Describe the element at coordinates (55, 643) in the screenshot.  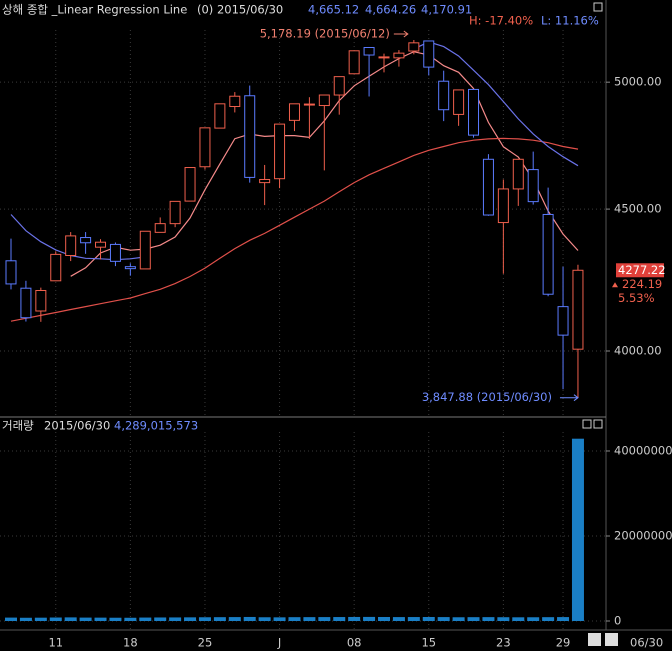
I see `x-tick-label: 11` at that location.